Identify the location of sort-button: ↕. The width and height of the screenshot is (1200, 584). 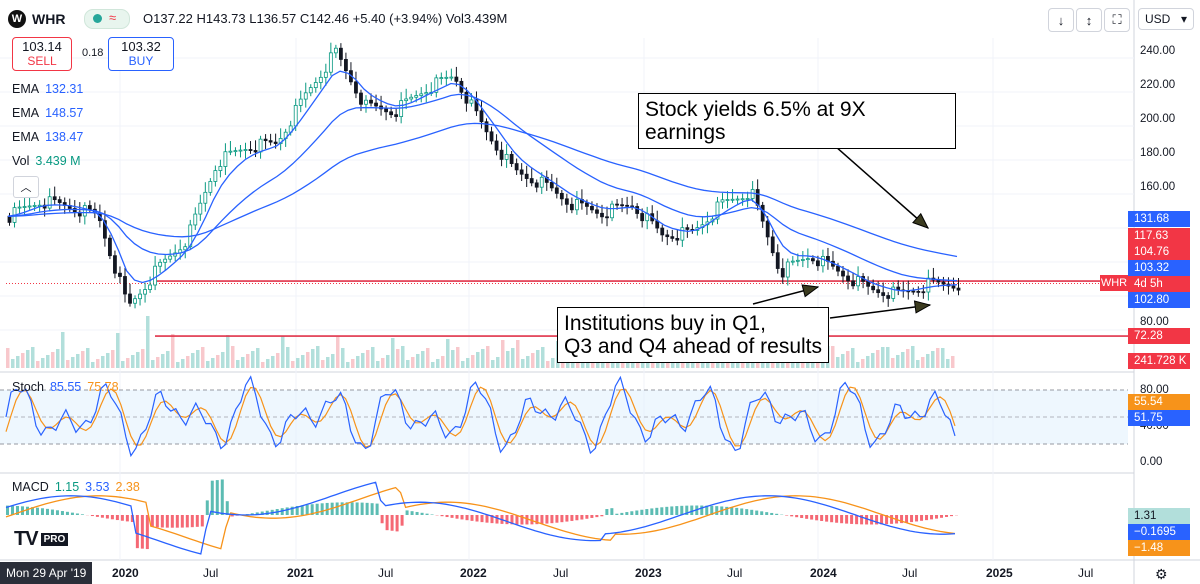
(1089, 20).